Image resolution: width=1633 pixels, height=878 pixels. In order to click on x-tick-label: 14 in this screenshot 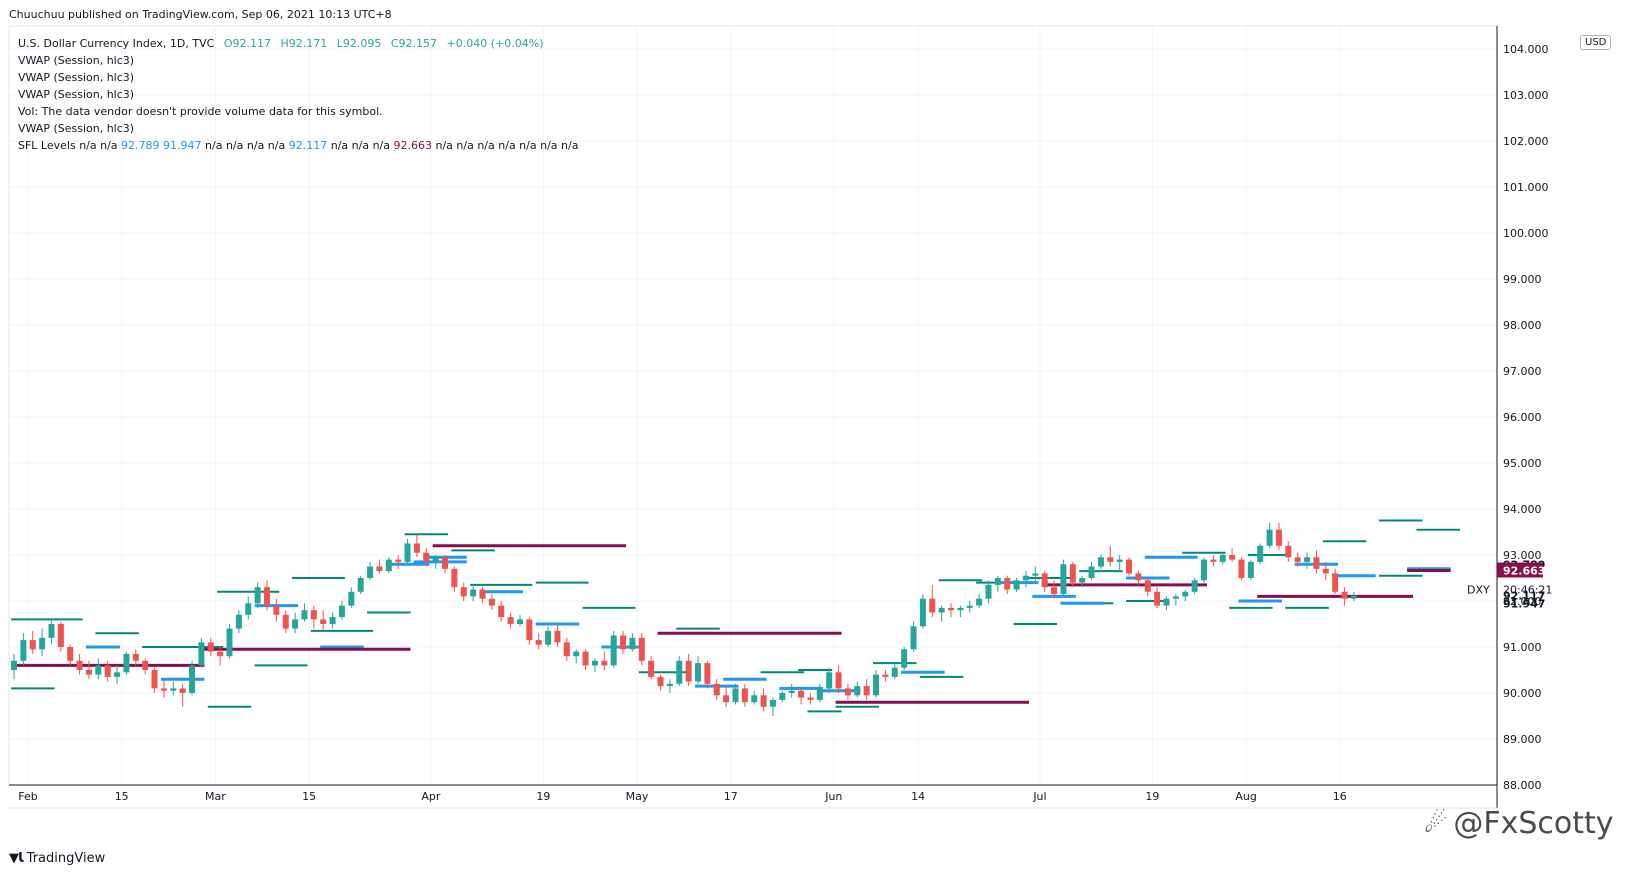, I will do `click(918, 796)`.